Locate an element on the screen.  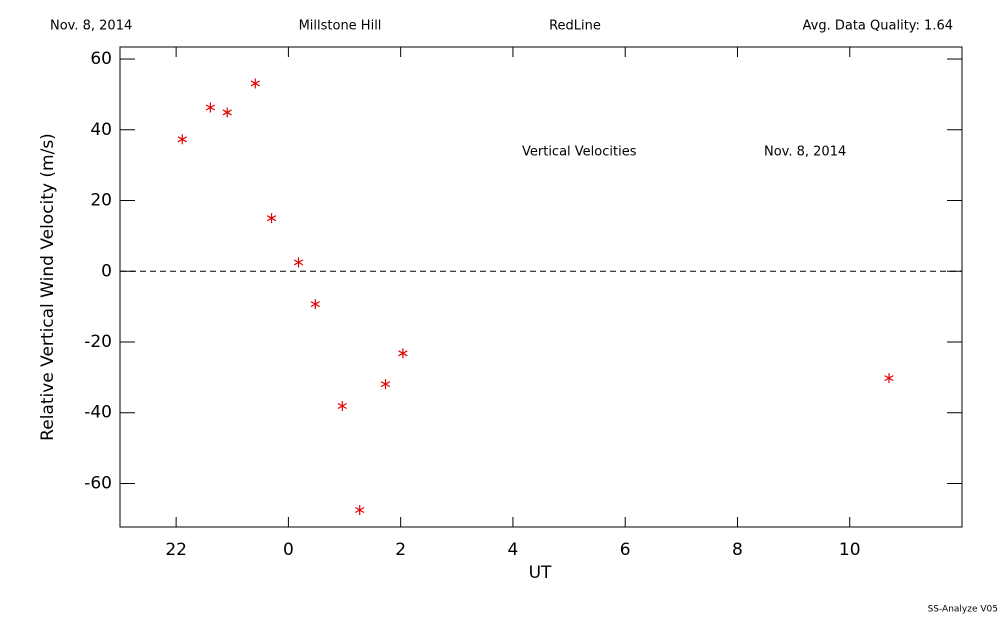
x-tick-label: 8 is located at coordinates (737, 550).